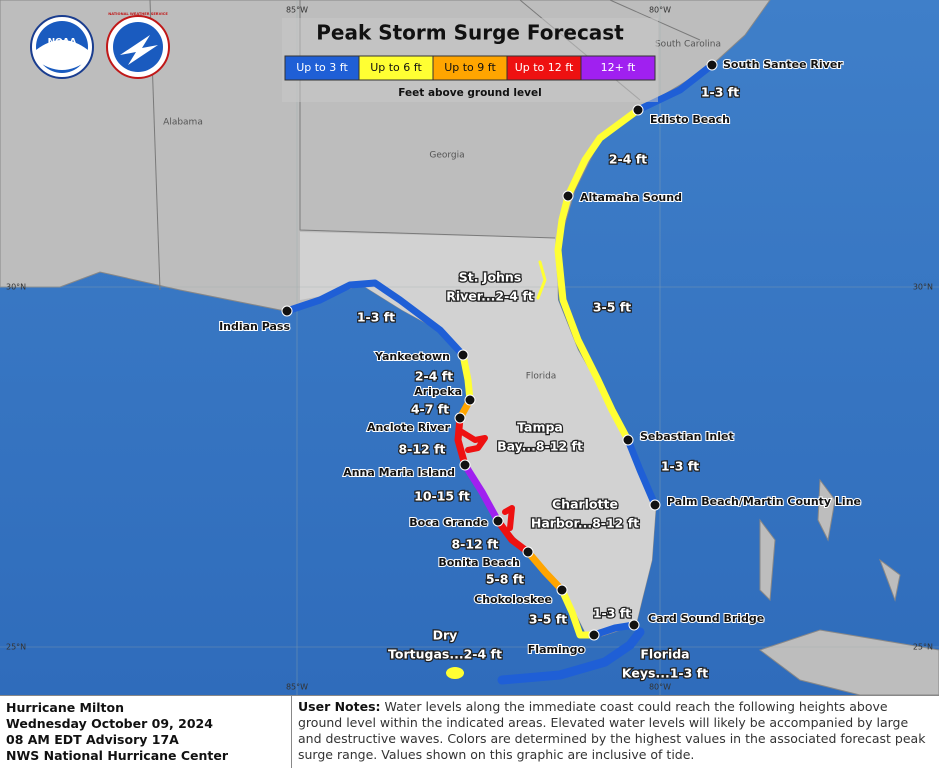 The width and height of the screenshot is (939, 768). Describe the element at coordinates (109, 723) in the screenshot. I see `date: Wednesday October 09, 2024` at that location.